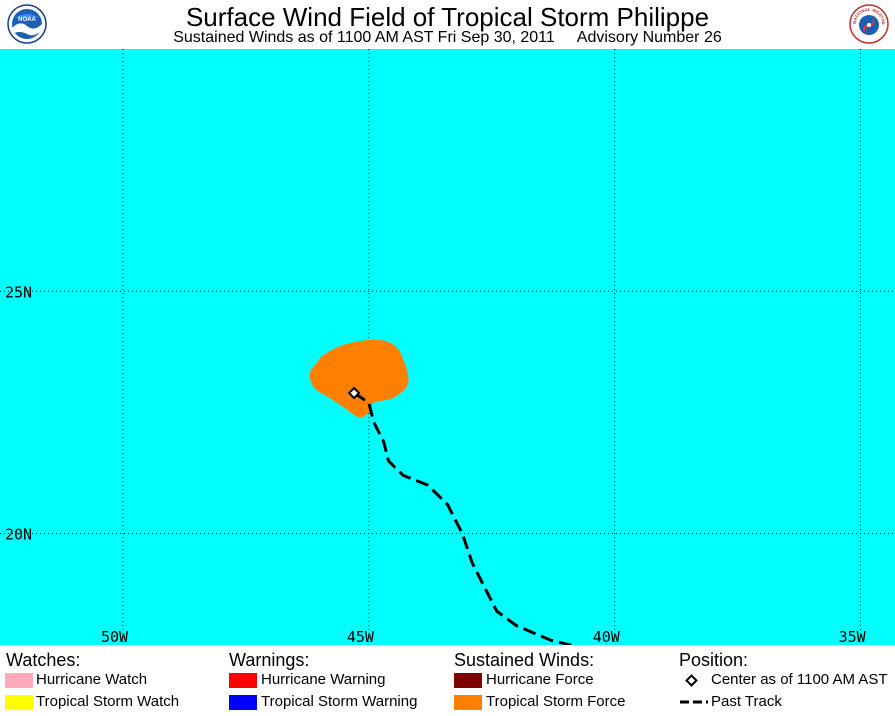  Describe the element at coordinates (468, 680) in the screenshot. I see `hurricane-force-swatch` at that location.